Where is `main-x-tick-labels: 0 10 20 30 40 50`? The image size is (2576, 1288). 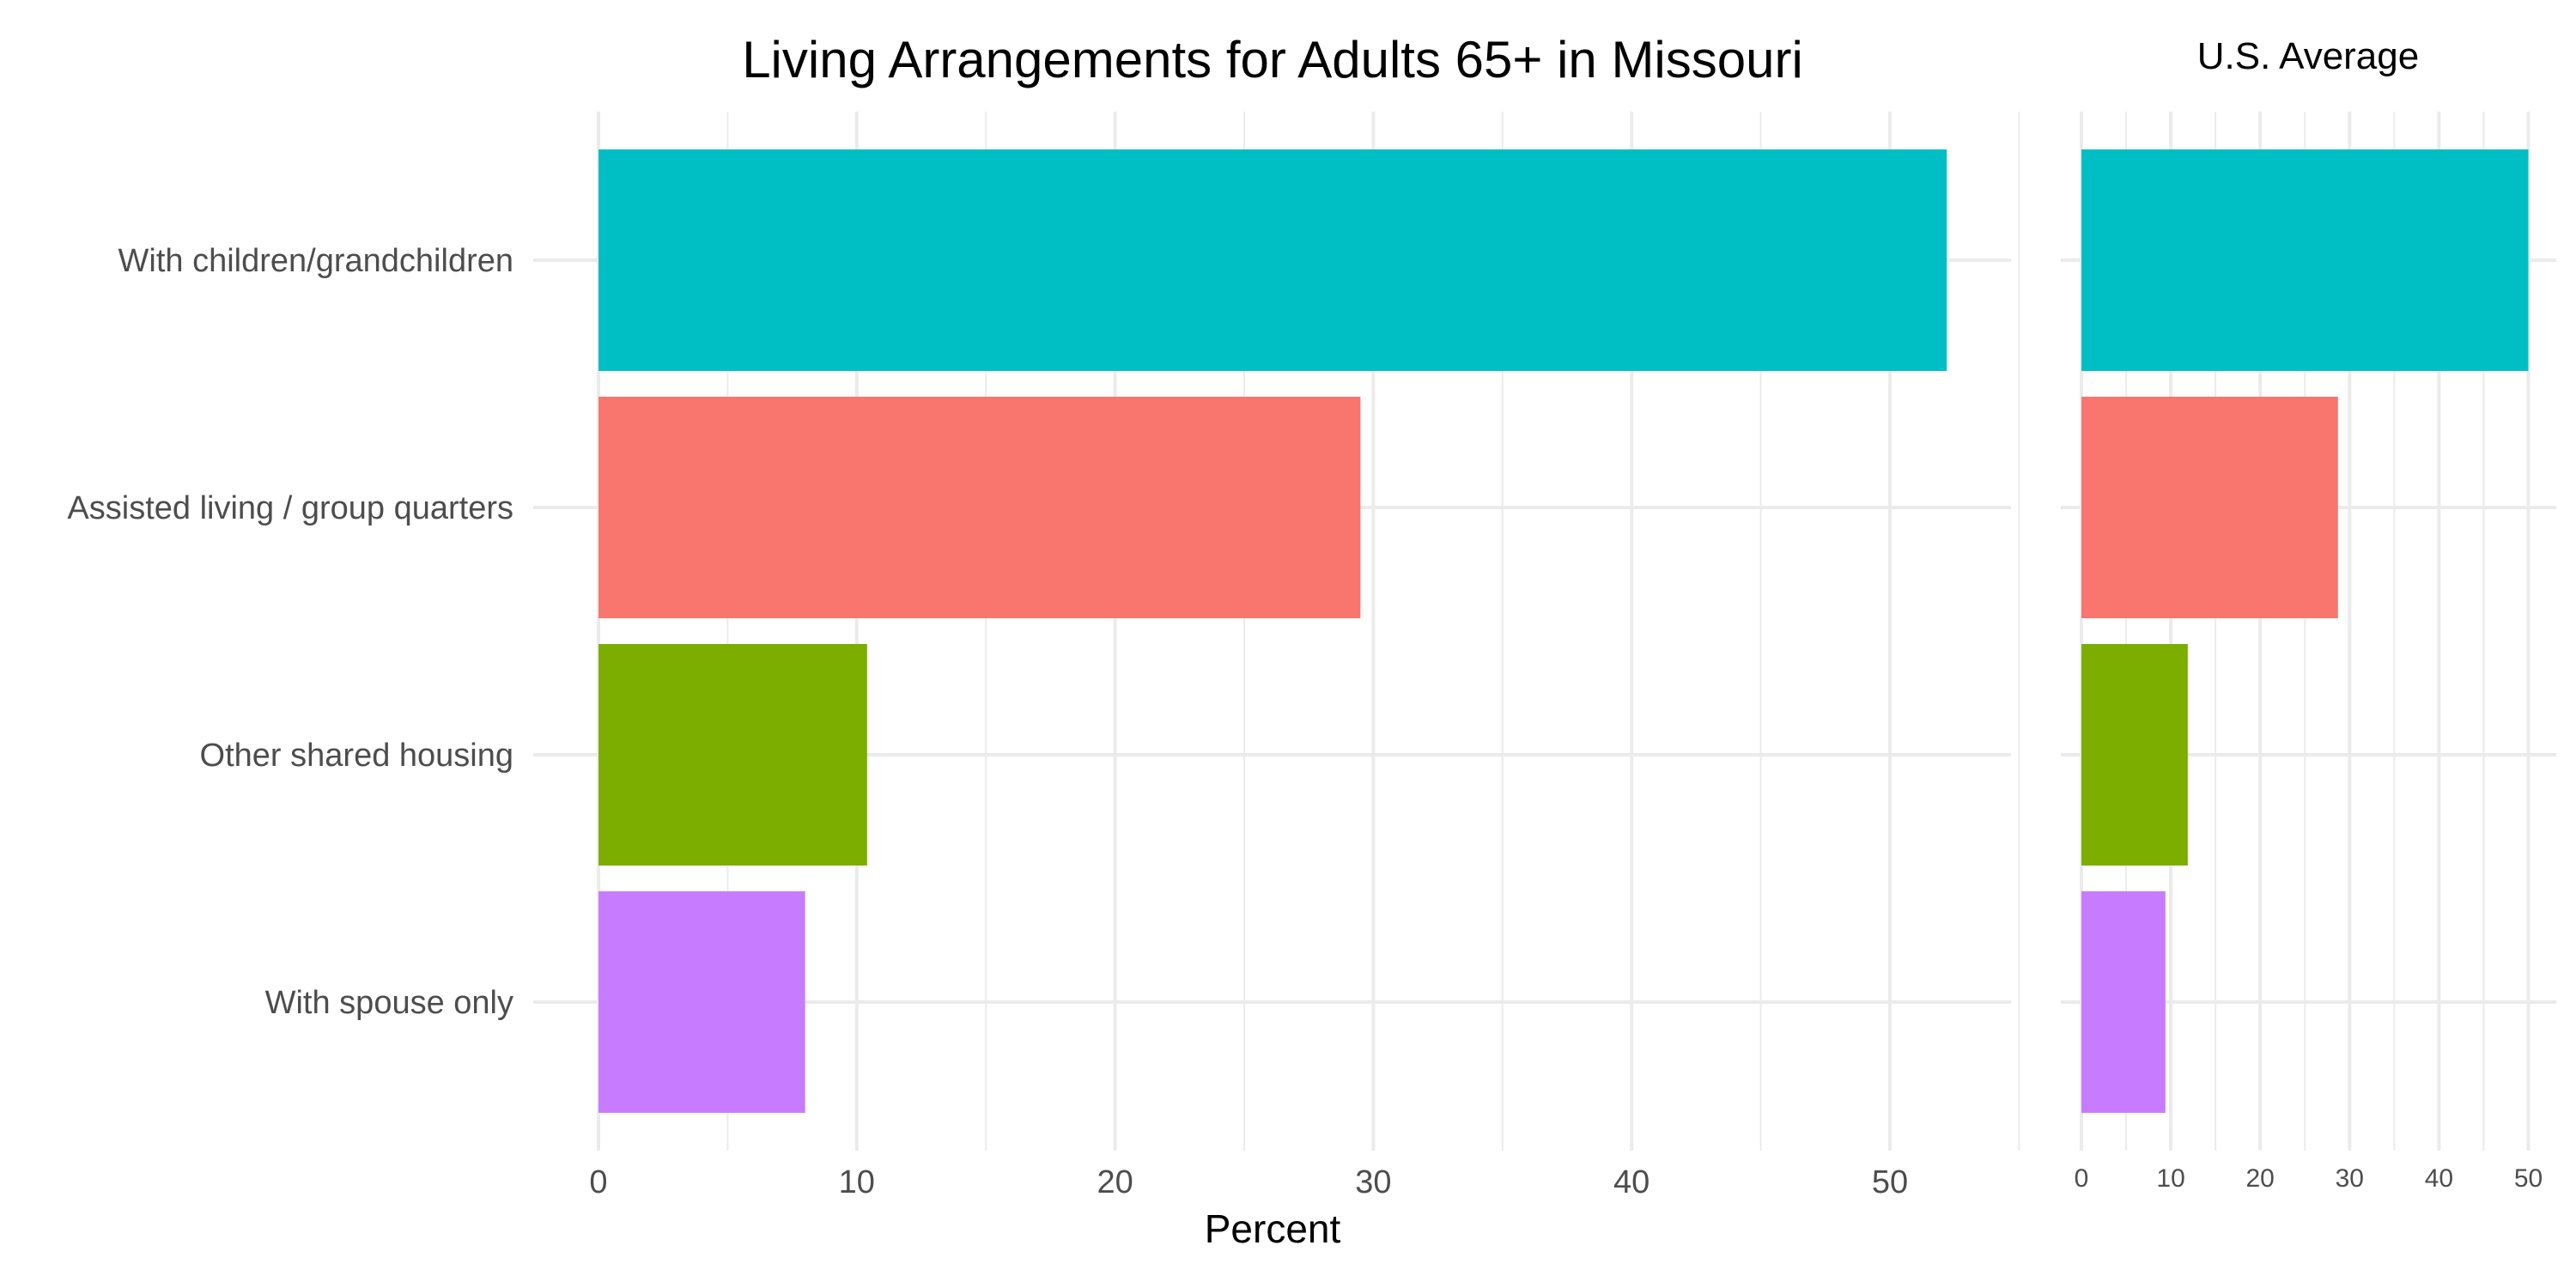 main-x-tick-labels: 0 10 20 30 40 50 is located at coordinates (1248, 1182).